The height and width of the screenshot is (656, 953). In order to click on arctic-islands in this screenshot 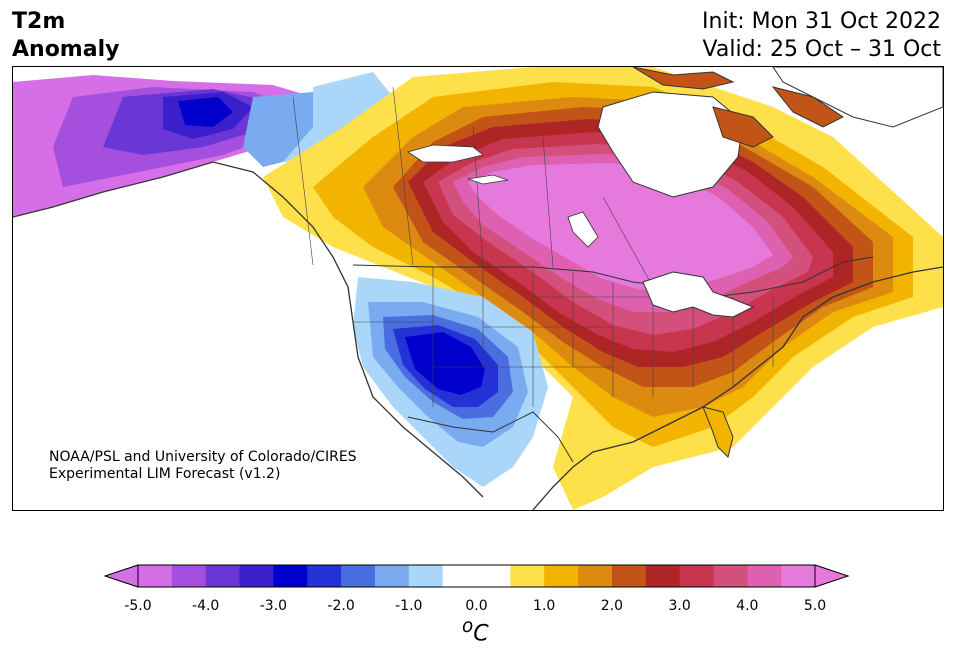, I will do `click(787, 107)`.